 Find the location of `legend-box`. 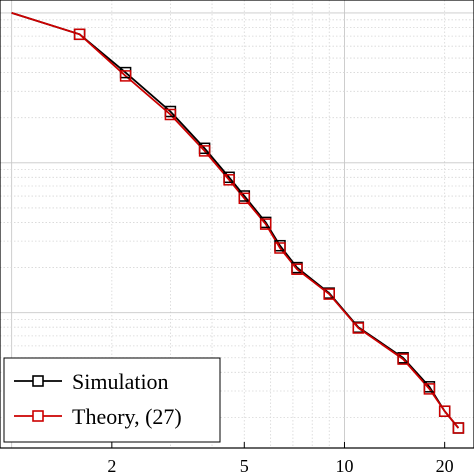

legend-box is located at coordinates (112, 400).